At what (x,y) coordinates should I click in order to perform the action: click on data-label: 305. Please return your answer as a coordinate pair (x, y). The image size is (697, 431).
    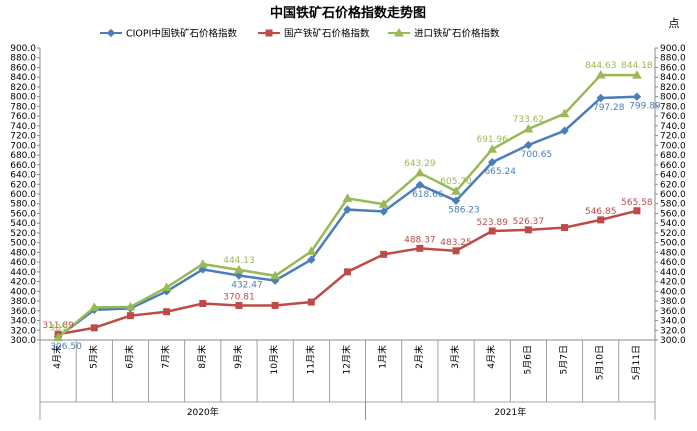
    Looking at the image, I should click on (57, 329).